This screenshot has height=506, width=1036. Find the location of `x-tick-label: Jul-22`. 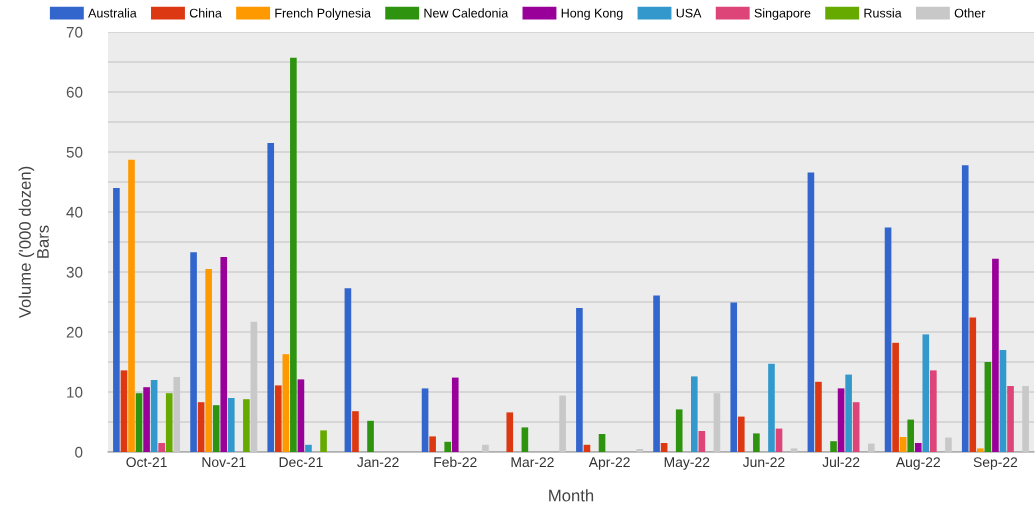

x-tick-label: Jul-22 is located at coordinates (841, 462).